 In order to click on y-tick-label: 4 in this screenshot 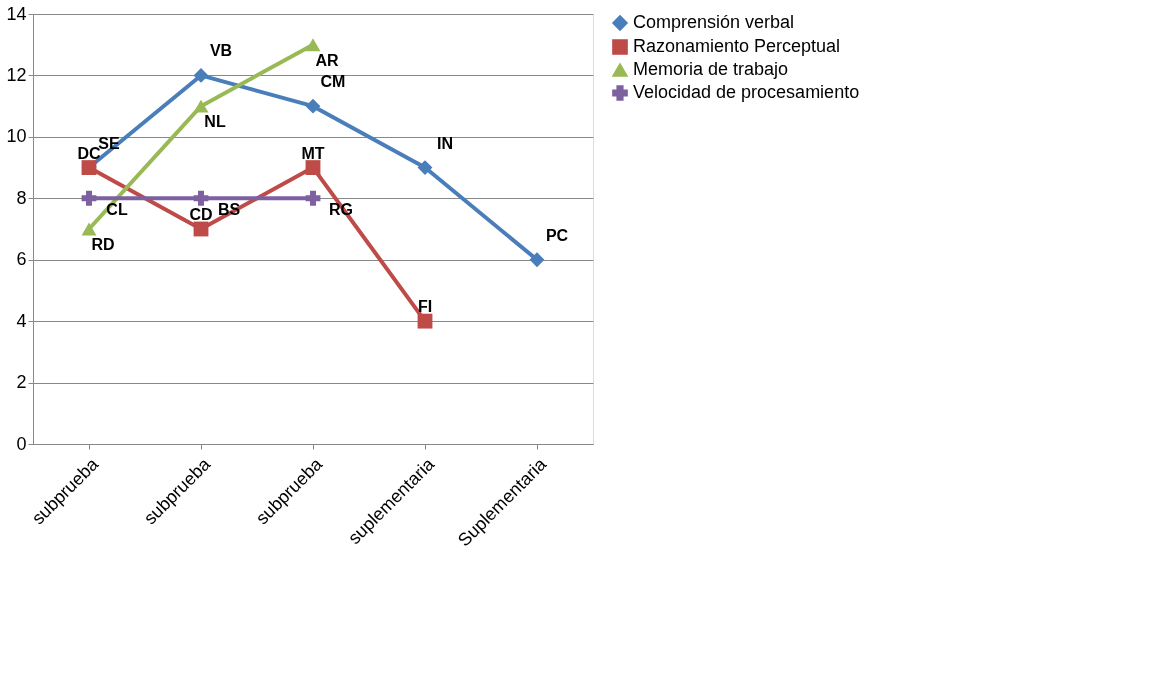, I will do `click(21, 320)`.